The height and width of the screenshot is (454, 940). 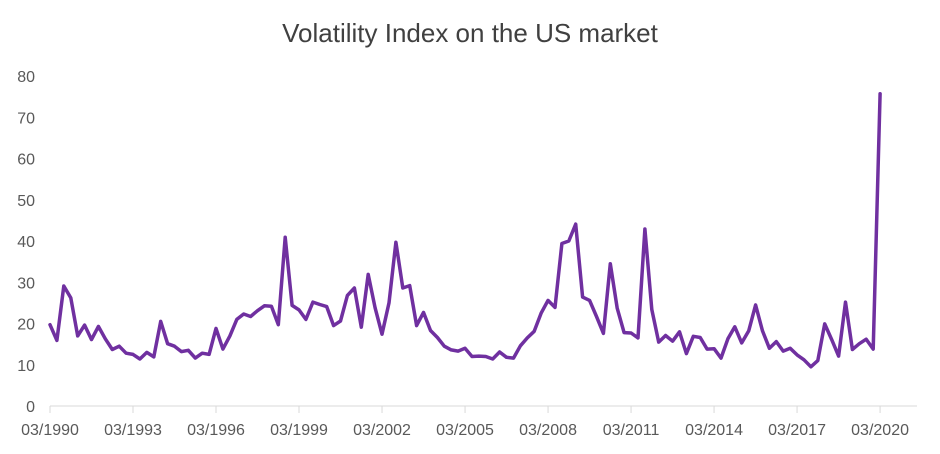 What do you see at coordinates (299, 430) in the screenshot?
I see `x-tick-label: 03/1999` at bounding box center [299, 430].